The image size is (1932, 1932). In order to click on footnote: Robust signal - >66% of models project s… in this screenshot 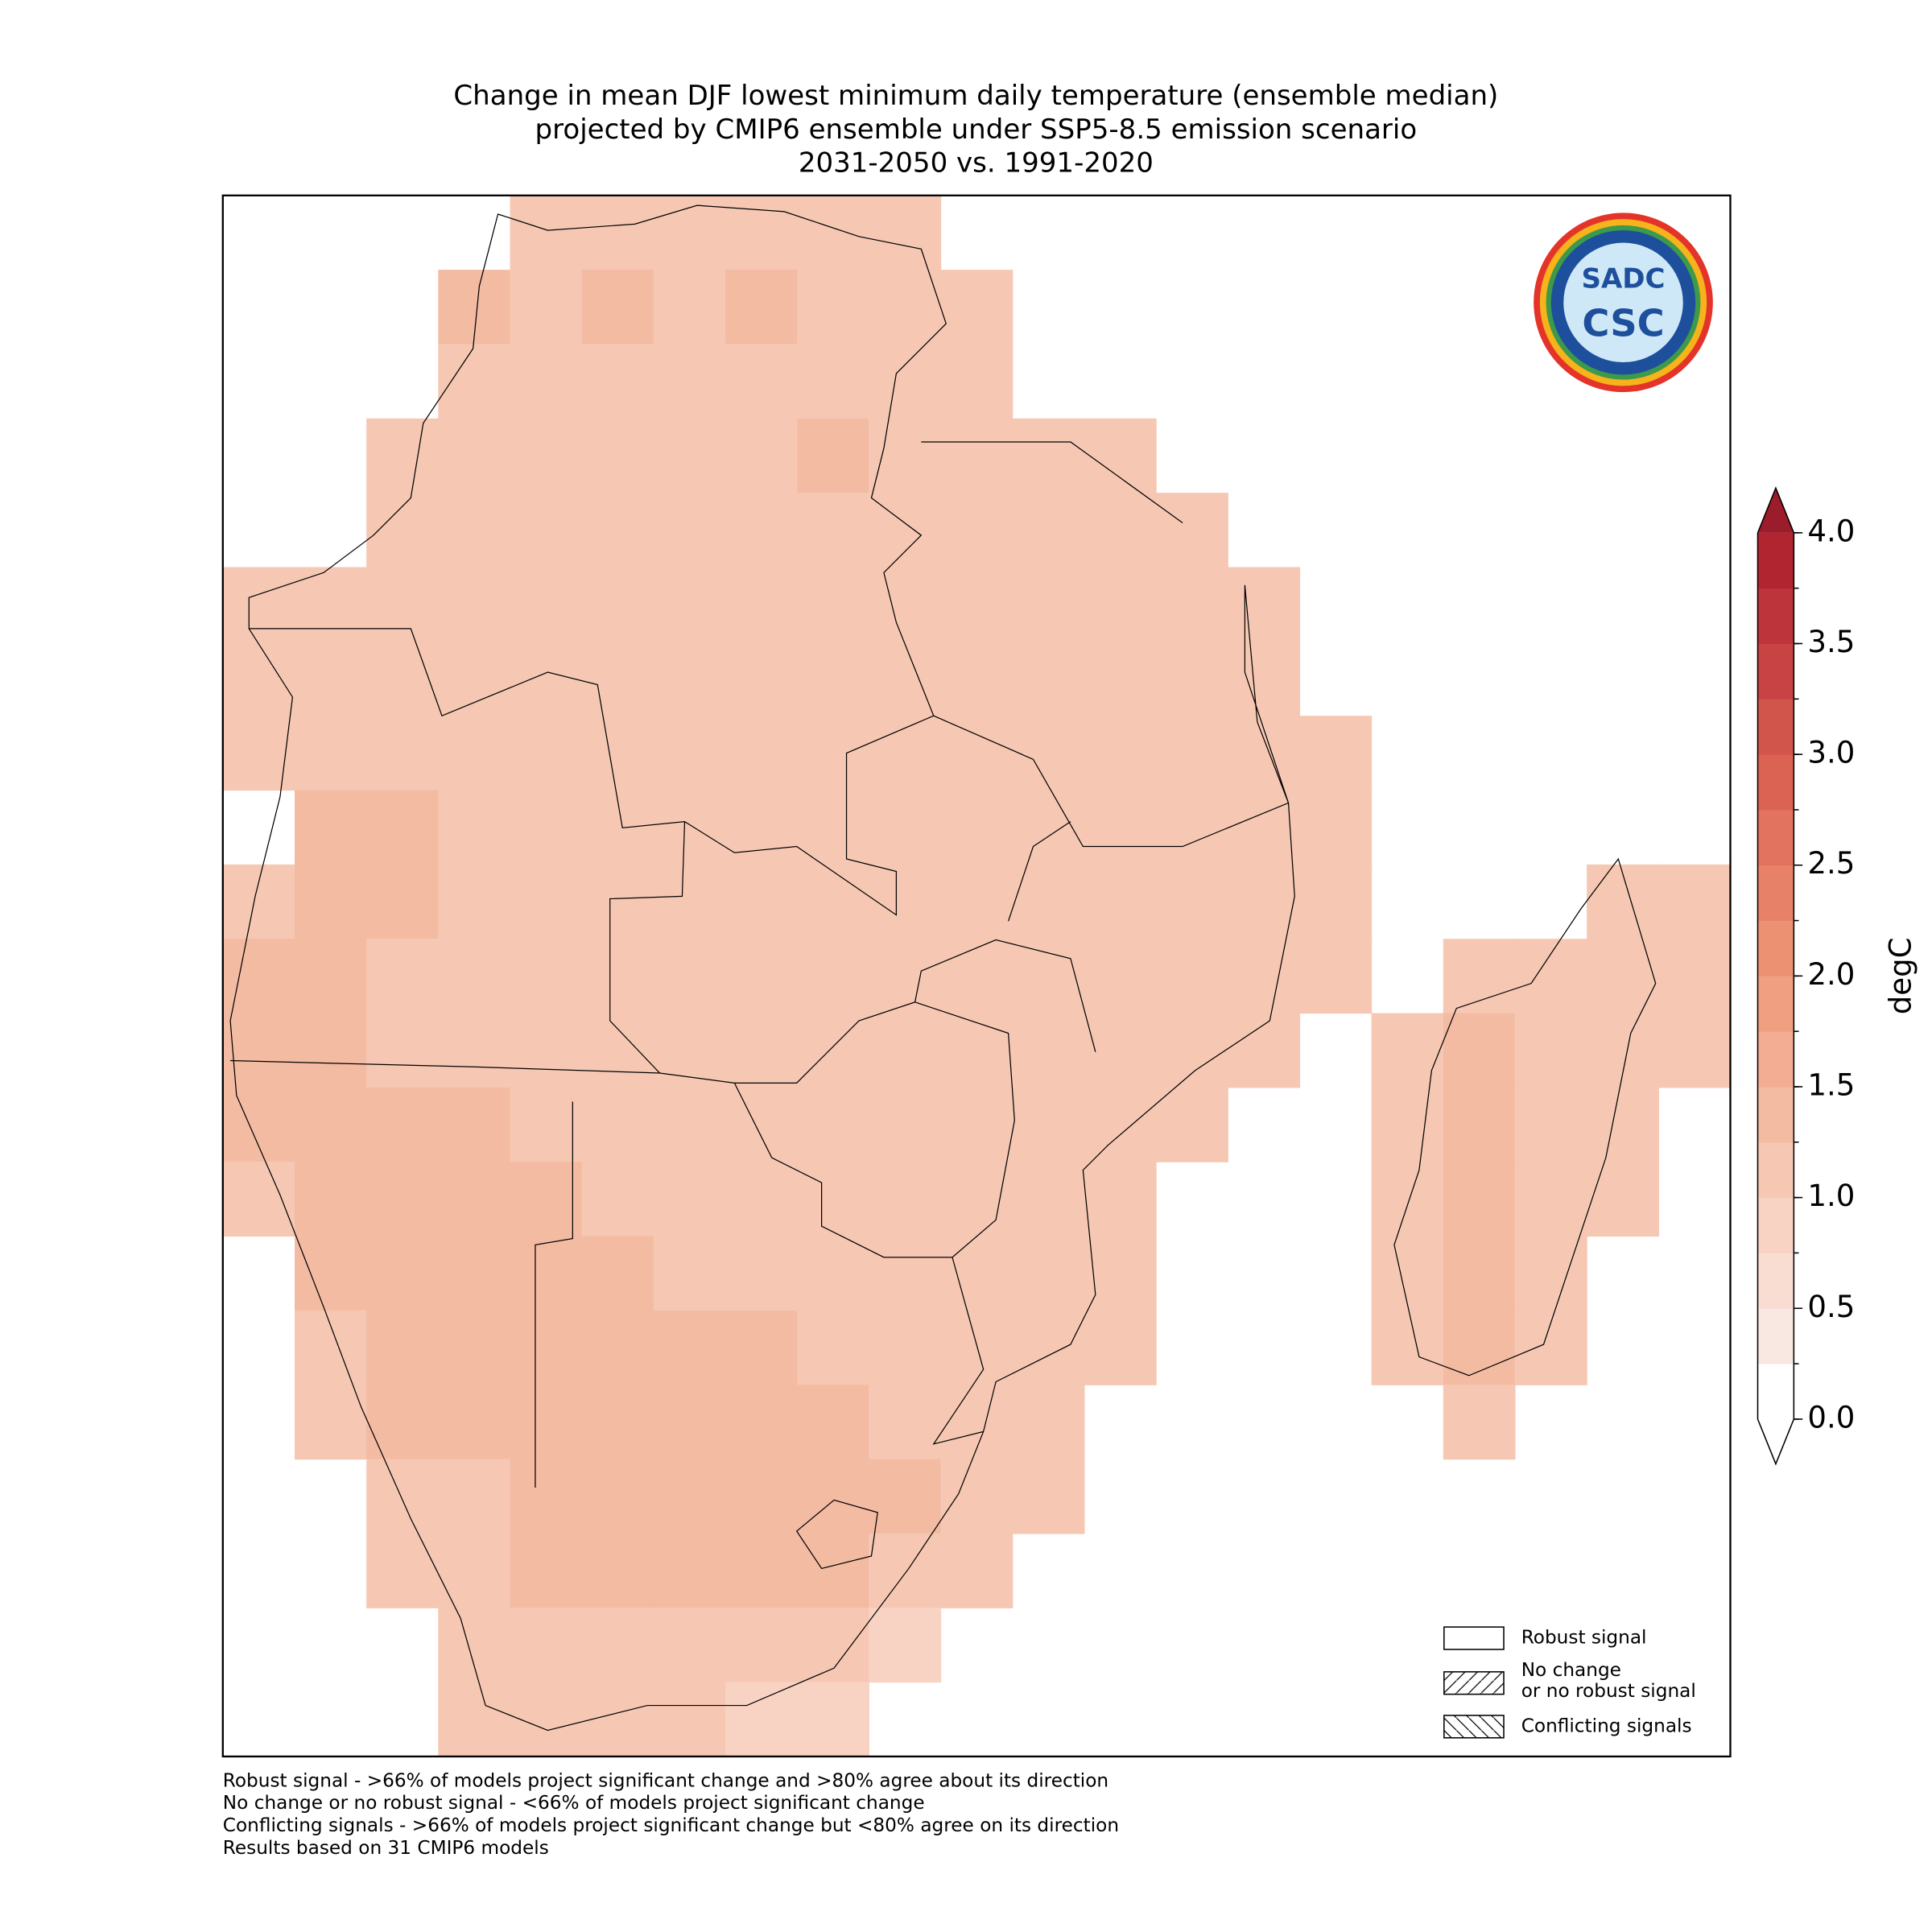, I will do `click(665, 1780)`.